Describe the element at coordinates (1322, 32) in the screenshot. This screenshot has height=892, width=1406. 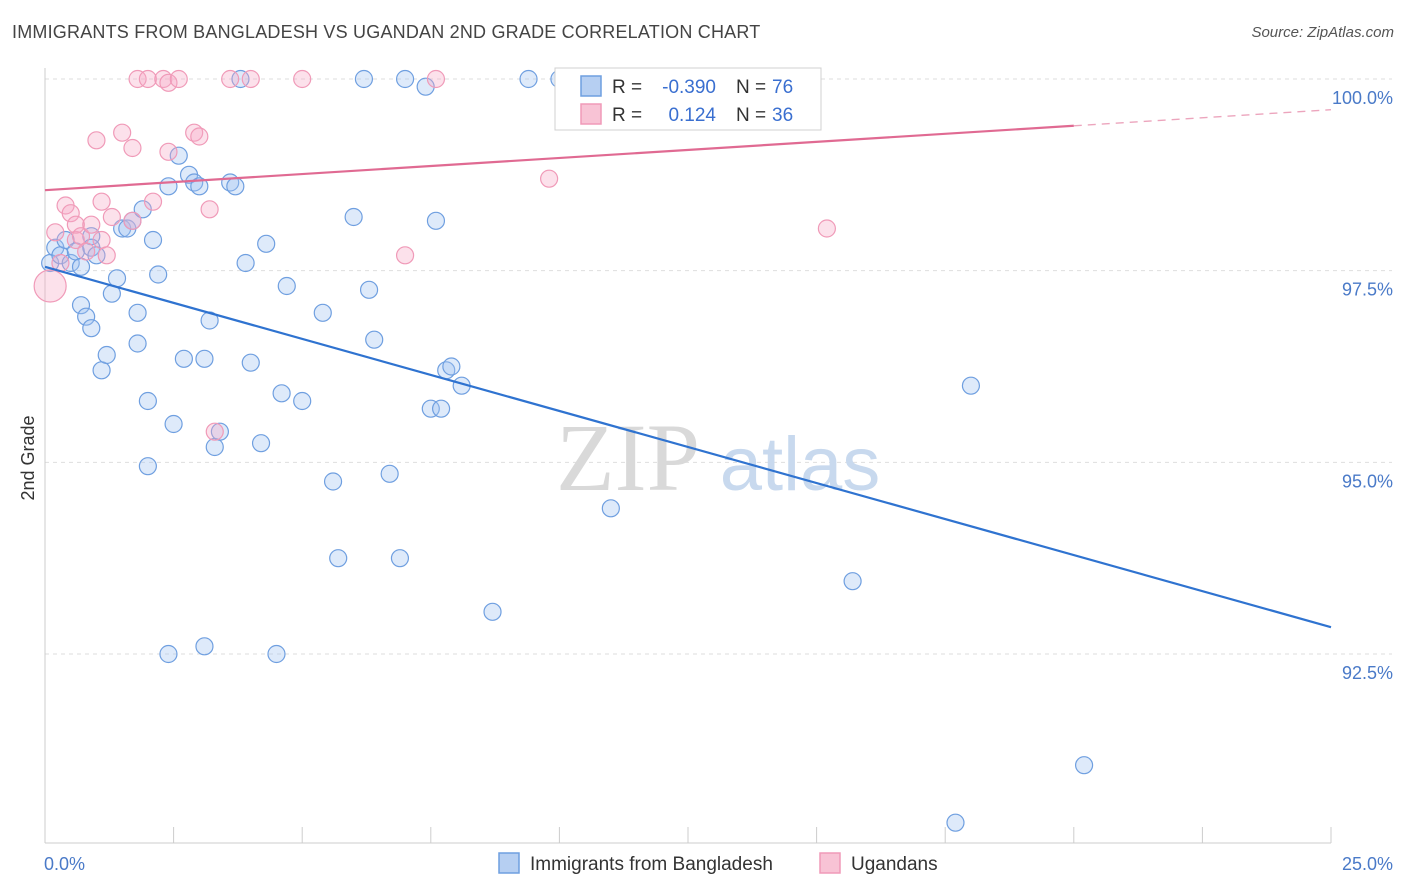
I see `chart-source: Source: ZipAtlas.com` at that location.